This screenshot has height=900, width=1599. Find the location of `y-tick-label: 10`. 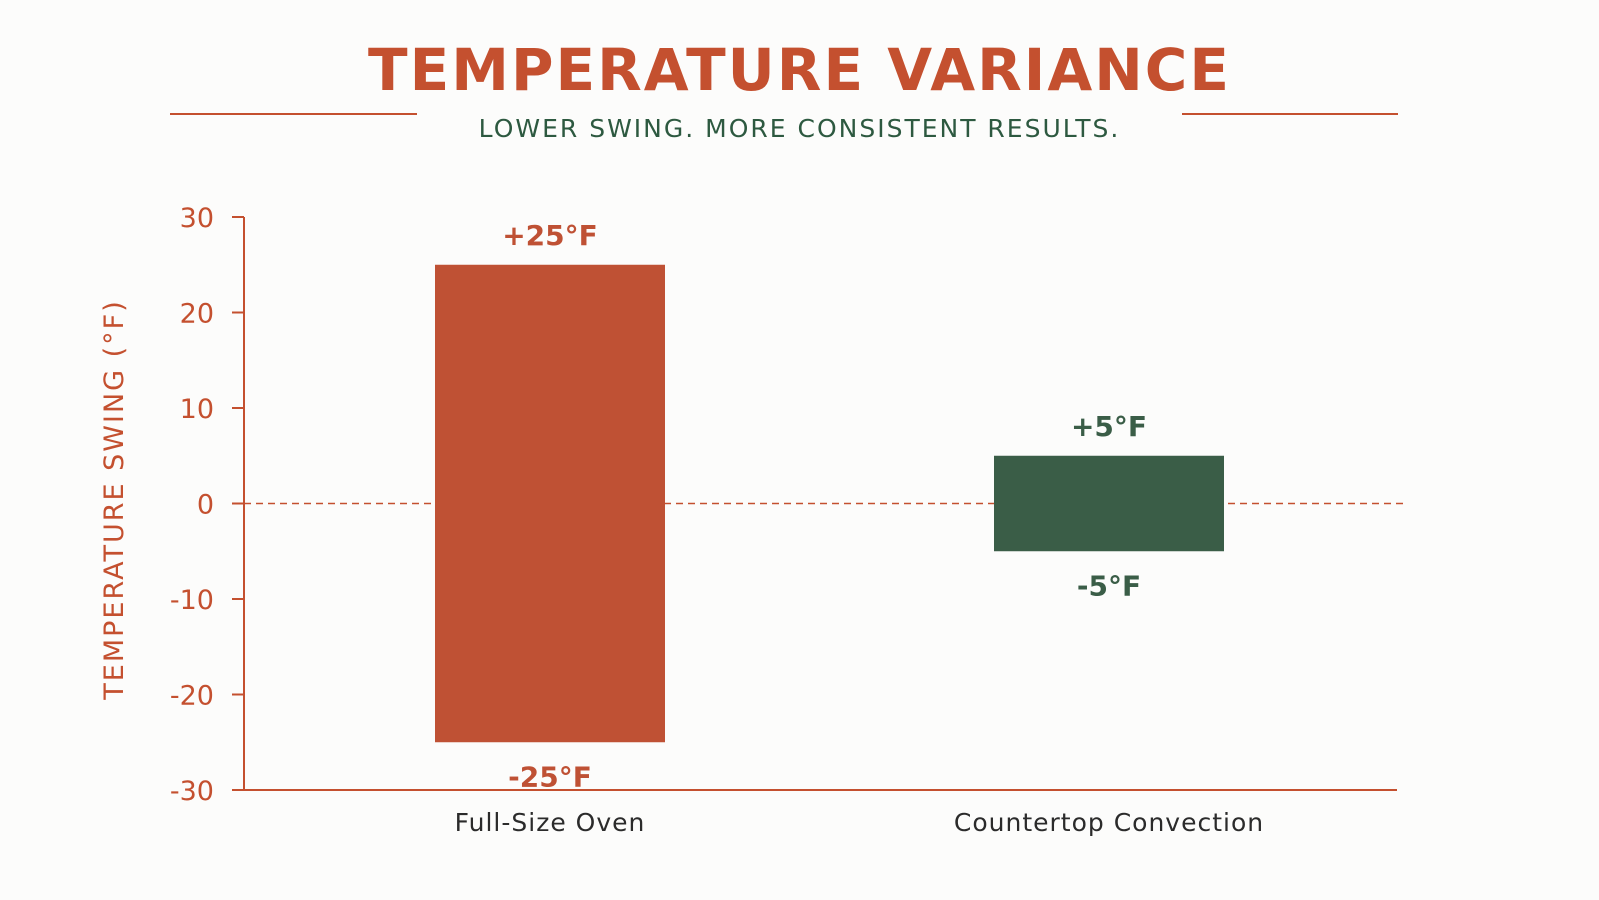

y-tick-label: 10 is located at coordinates (197, 409).